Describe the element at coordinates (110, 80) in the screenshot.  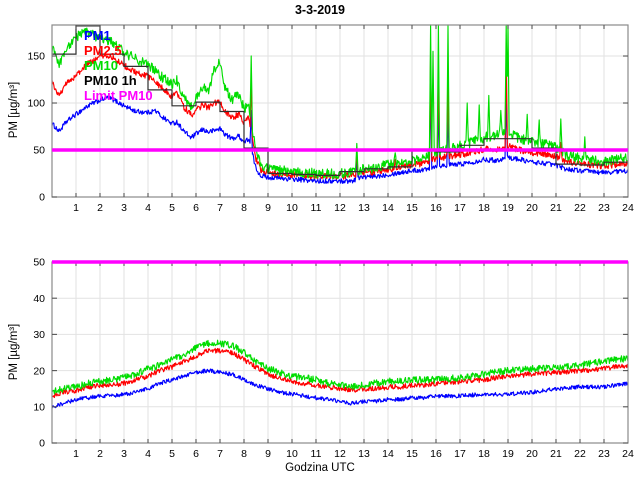
I see `legend-item-pm10-1h: PM10 1h` at that location.